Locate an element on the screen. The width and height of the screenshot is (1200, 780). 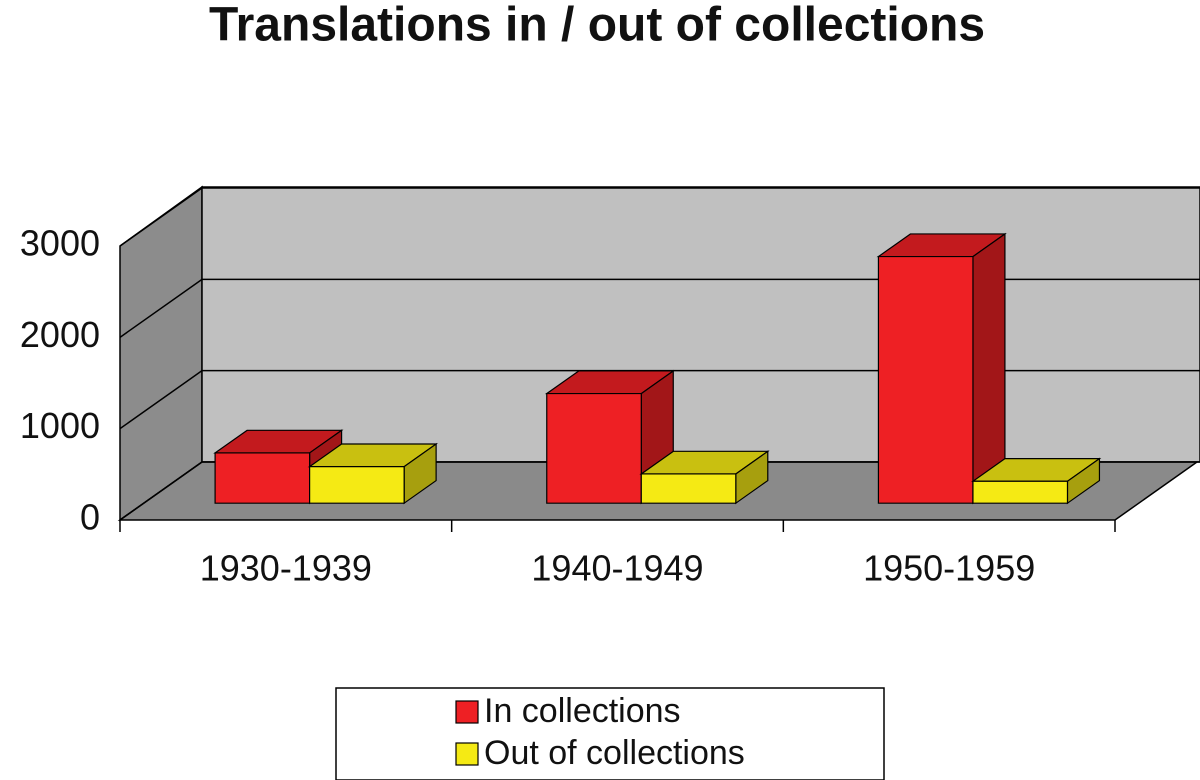
legend-box is located at coordinates (610, 733).